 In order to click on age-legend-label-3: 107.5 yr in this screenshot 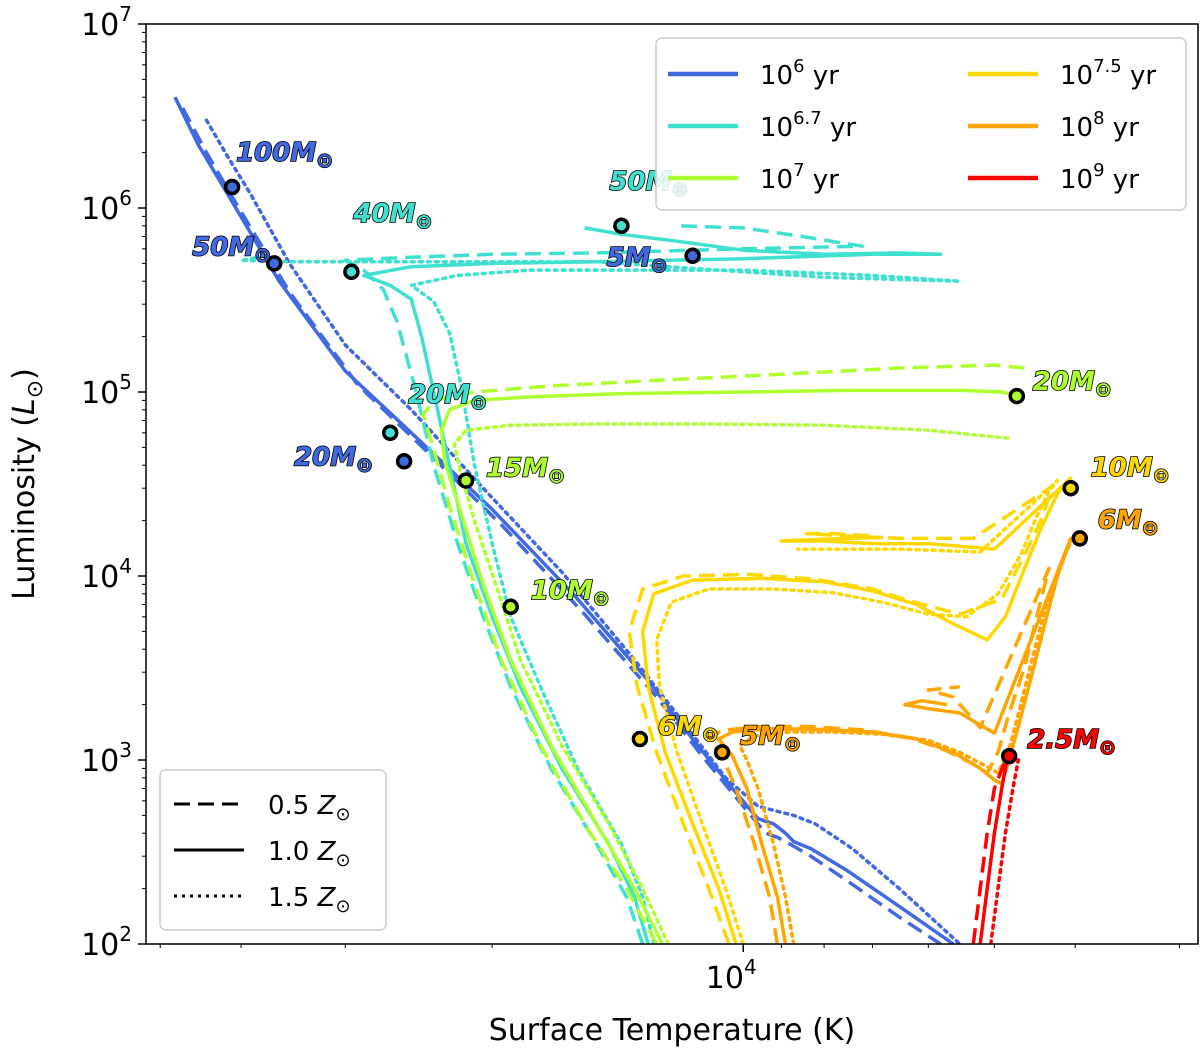, I will do `click(1108, 73)`.